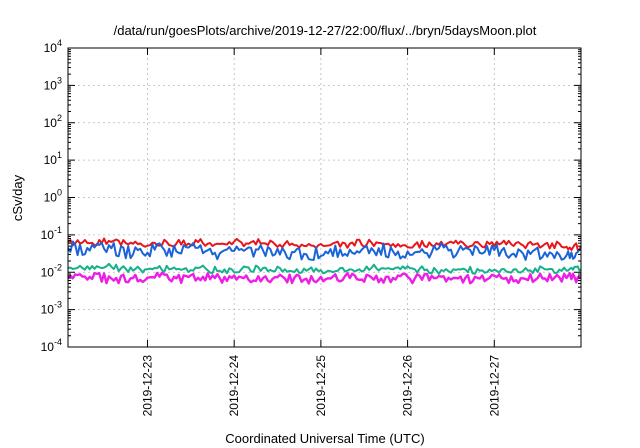  Describe the element at coordinates (53, 121) in the screenshot. I see `y-tick-label: 10²` at that location.